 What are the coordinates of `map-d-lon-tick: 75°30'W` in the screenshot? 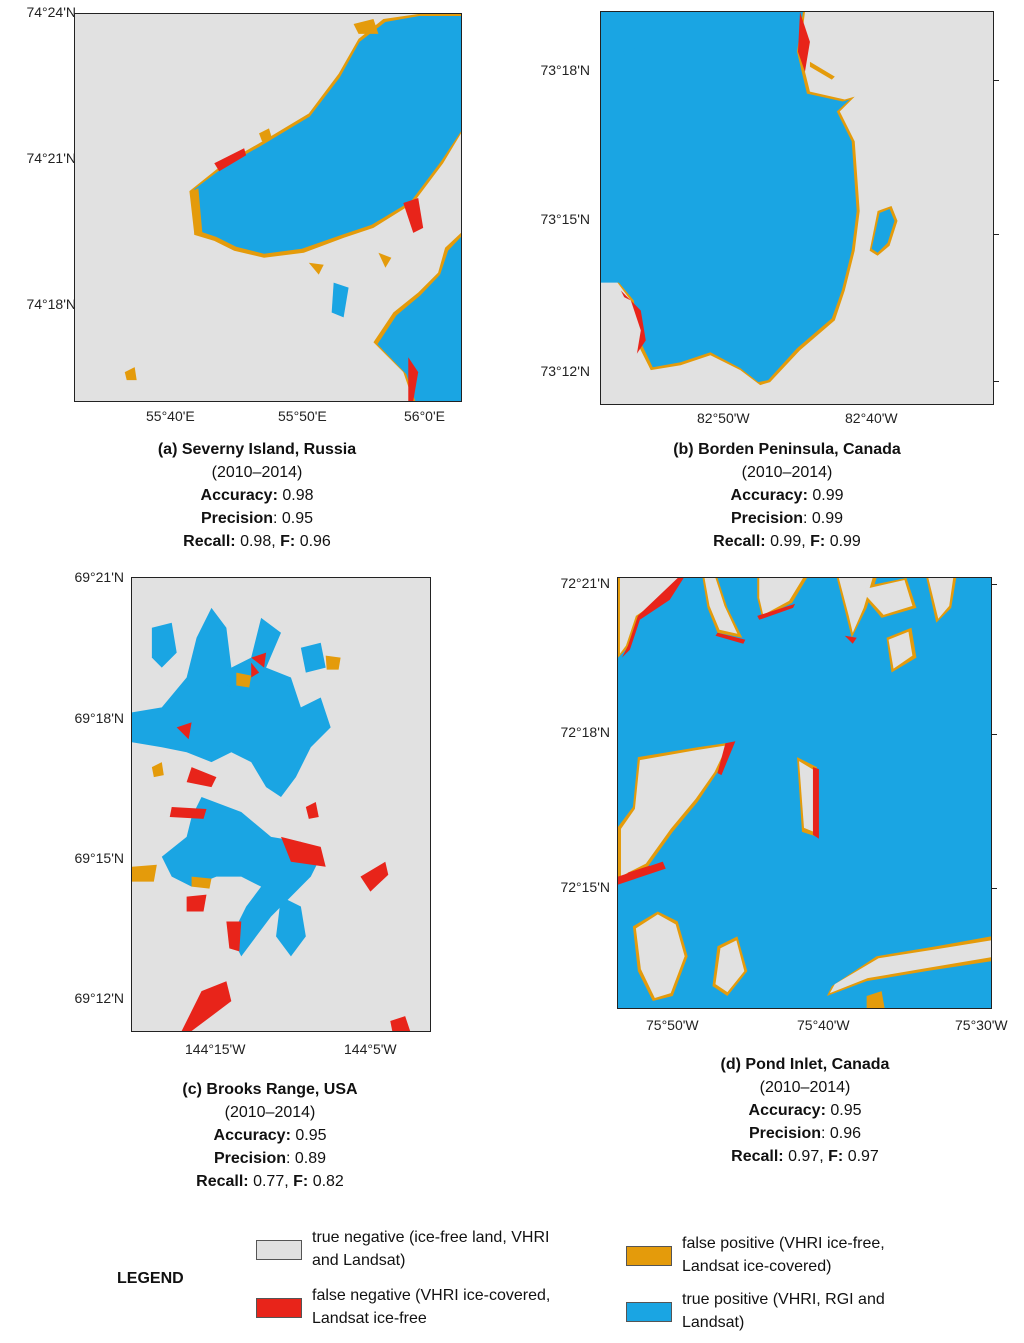 It's located at (981, 1025).